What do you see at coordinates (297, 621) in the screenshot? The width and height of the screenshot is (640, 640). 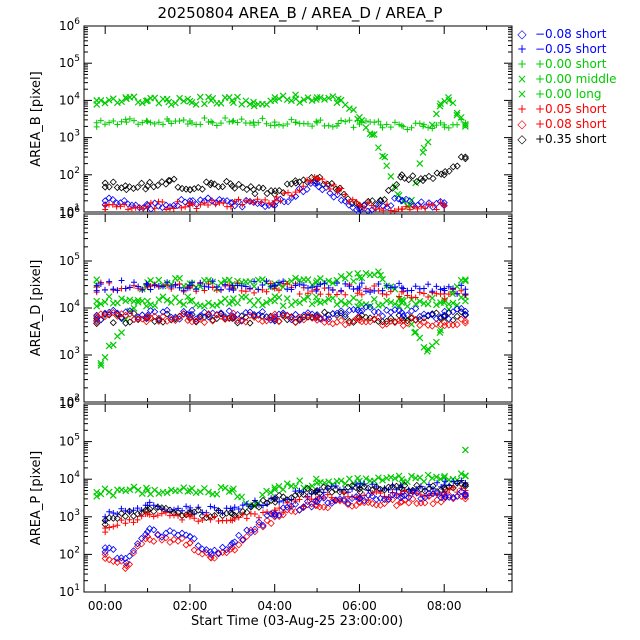 I see `x-axis-label: Start Time (03-Aug-25 23:00:00)` at bounding box center [297, 621].